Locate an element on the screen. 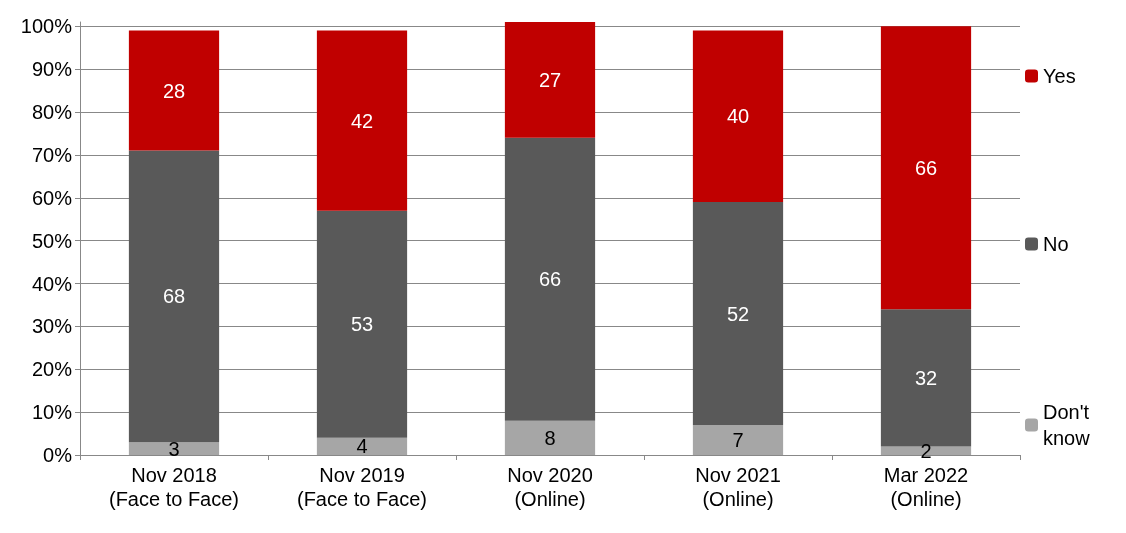 The height and width of the screenshot is (533, 1126). data-label: 28 is located at coordinates (174, 90).